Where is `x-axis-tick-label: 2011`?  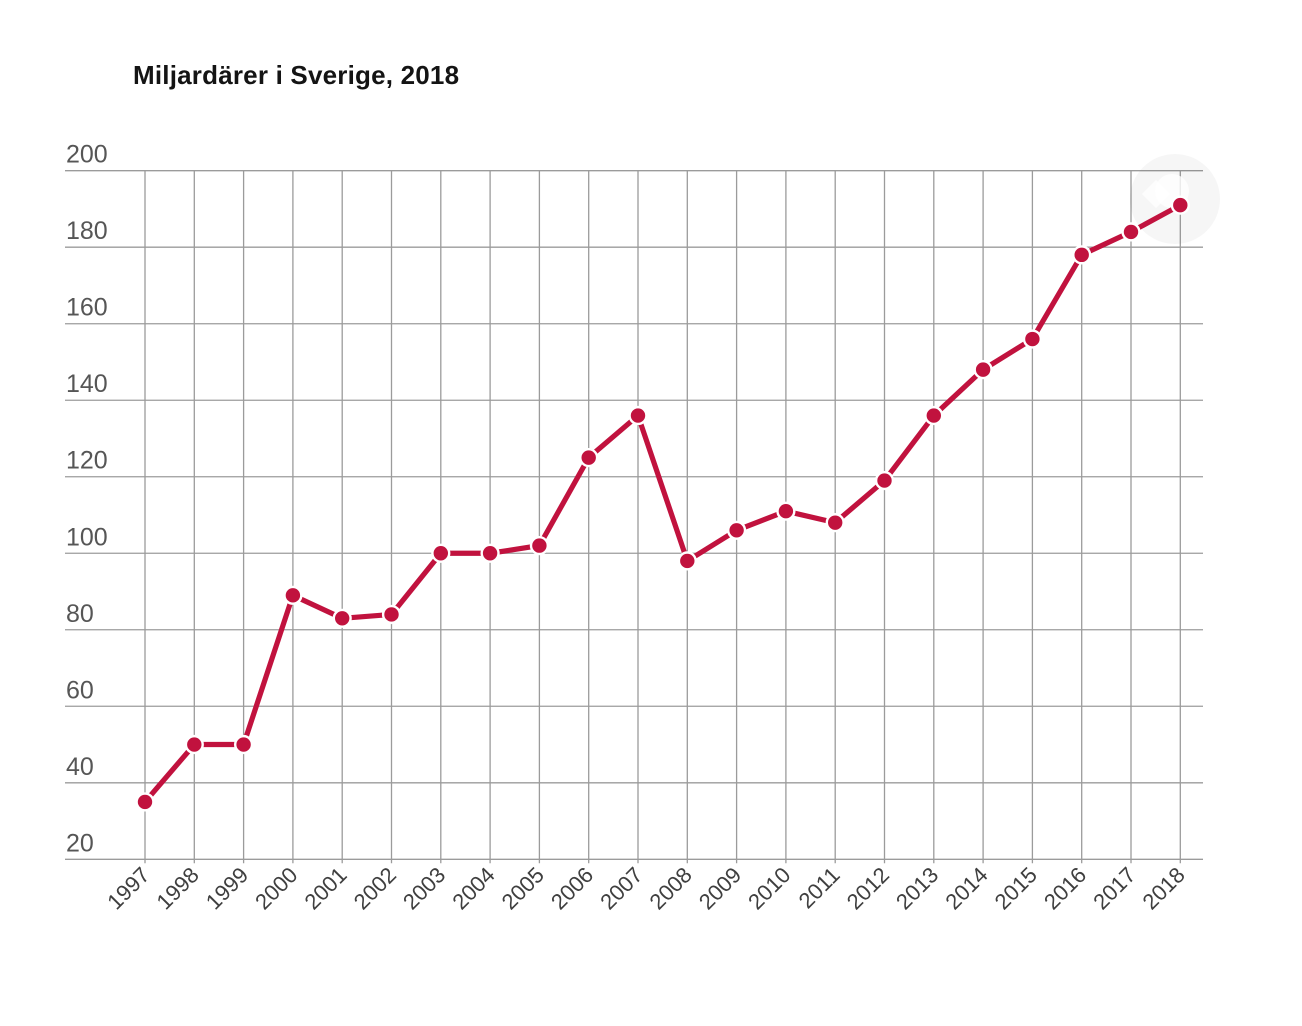 x-axis-tick-label: 2011 is located at coordinates (819, 887).